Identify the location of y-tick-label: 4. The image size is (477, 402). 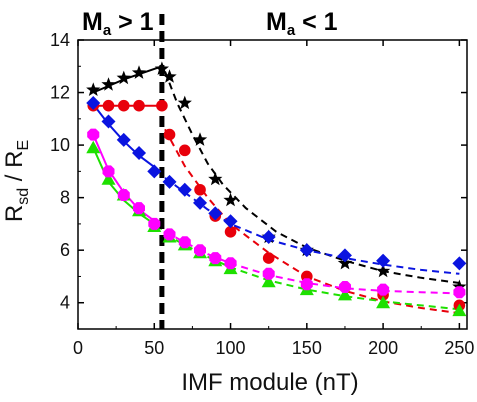
(65, 303).